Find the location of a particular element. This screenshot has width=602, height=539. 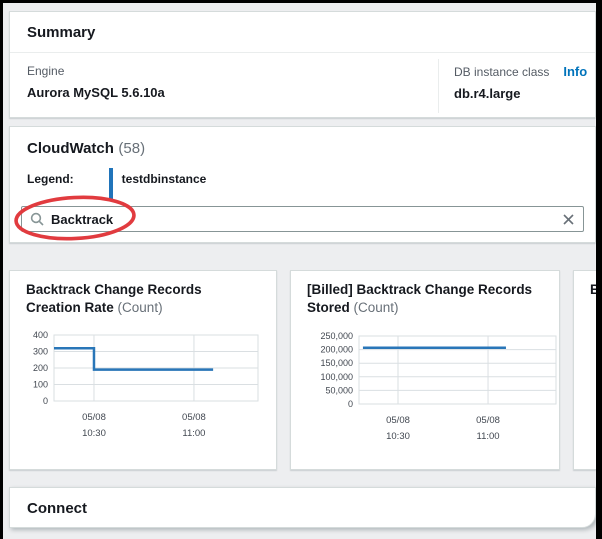

clear-search-icon is located at coordinates (568, 219).